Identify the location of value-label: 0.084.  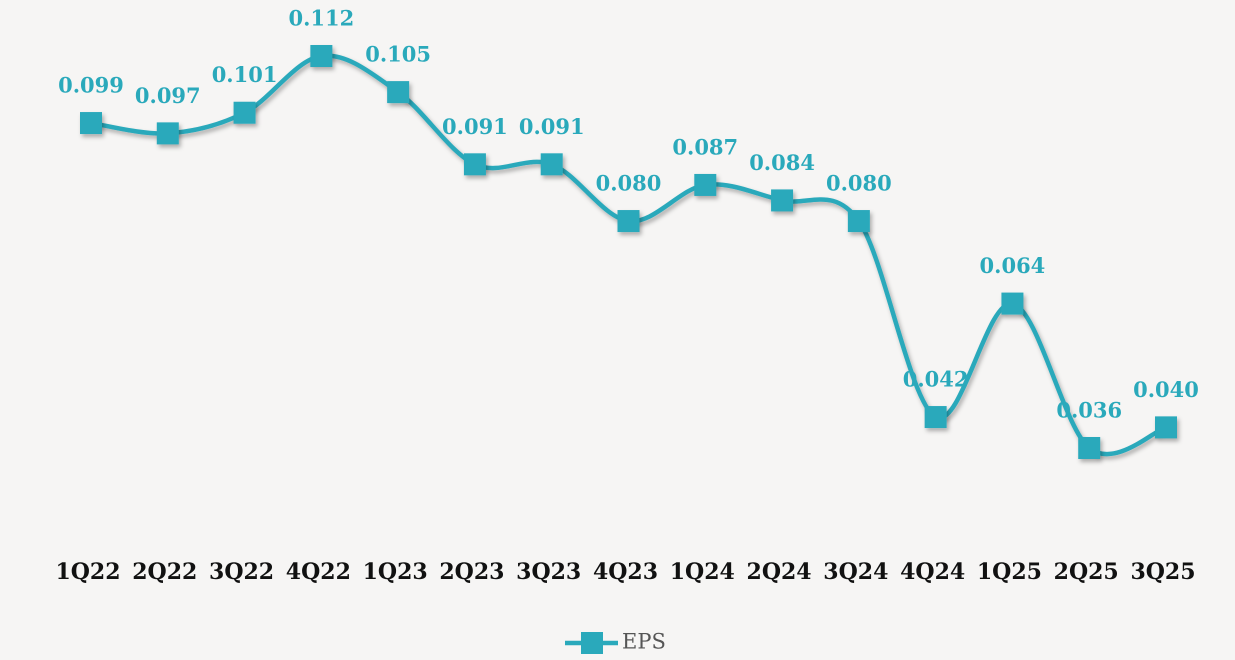
(782, 162).